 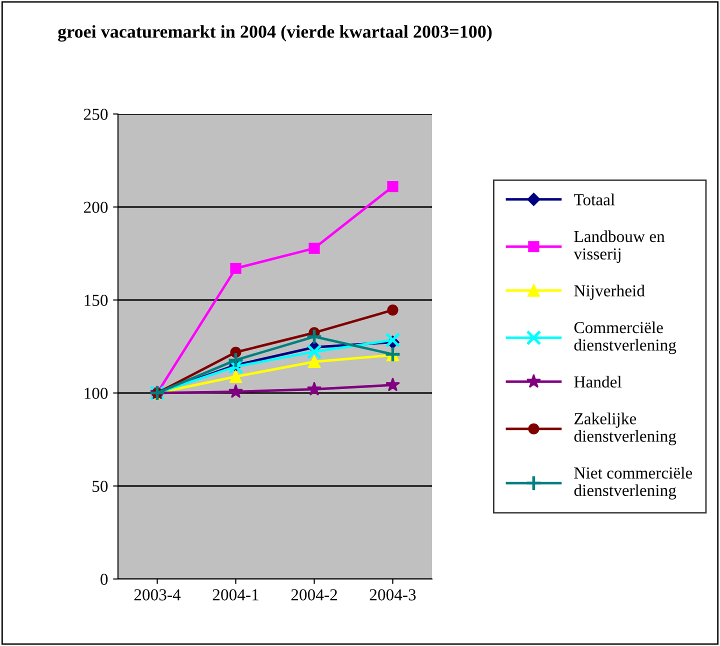 What do you see at coordinates (598, 382) in the screenshot?
I see `legend-label: Handel` at bounding box center [598, 382].